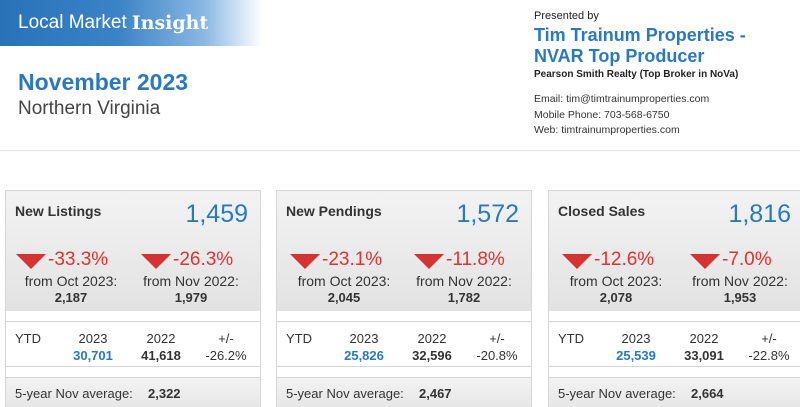 The width and height of the screenshot is (800, 407). I want to click on change-year-value: 1,953, so click(740, 297).